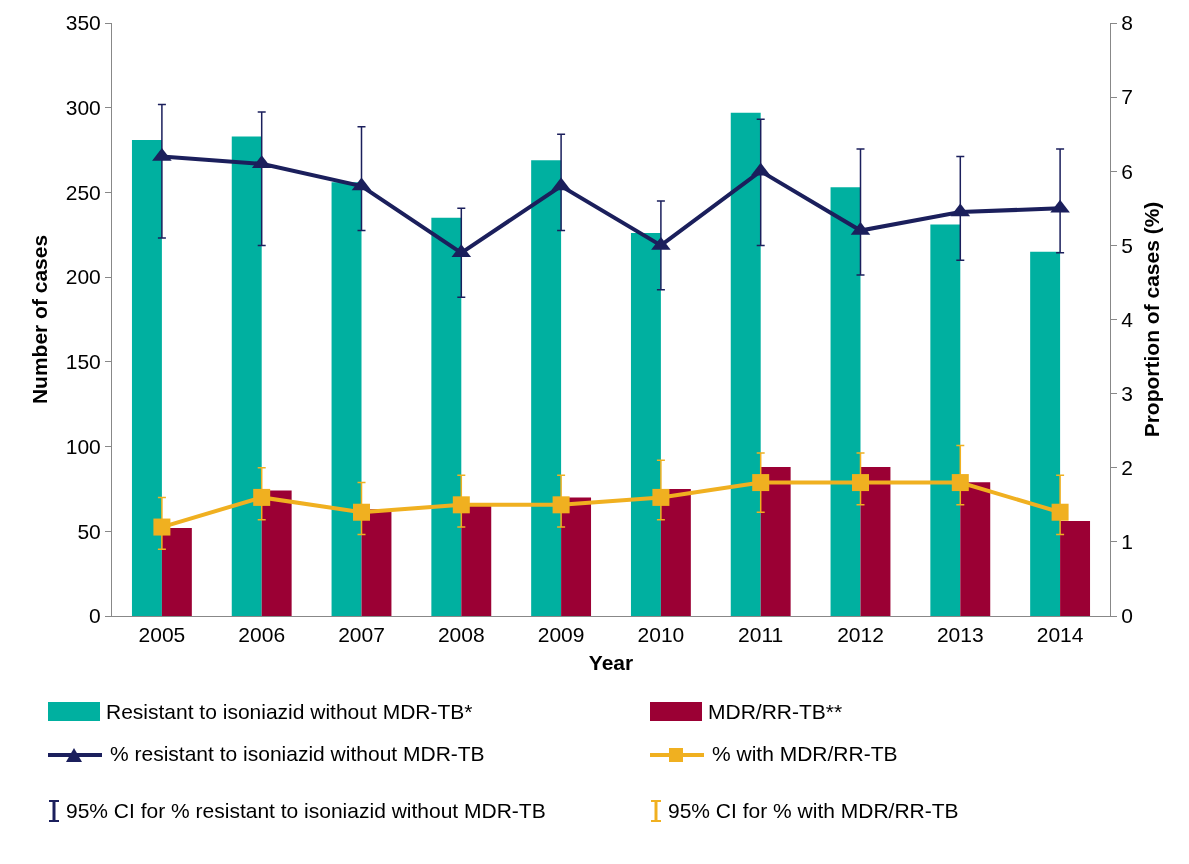 The height and width of the screenshot is (864, 1189). Describe the element at coordinates (305, 811) in the screenshot. I see `text: 95% CI for % resistant to isoniazid without MDR-TB` at that location.